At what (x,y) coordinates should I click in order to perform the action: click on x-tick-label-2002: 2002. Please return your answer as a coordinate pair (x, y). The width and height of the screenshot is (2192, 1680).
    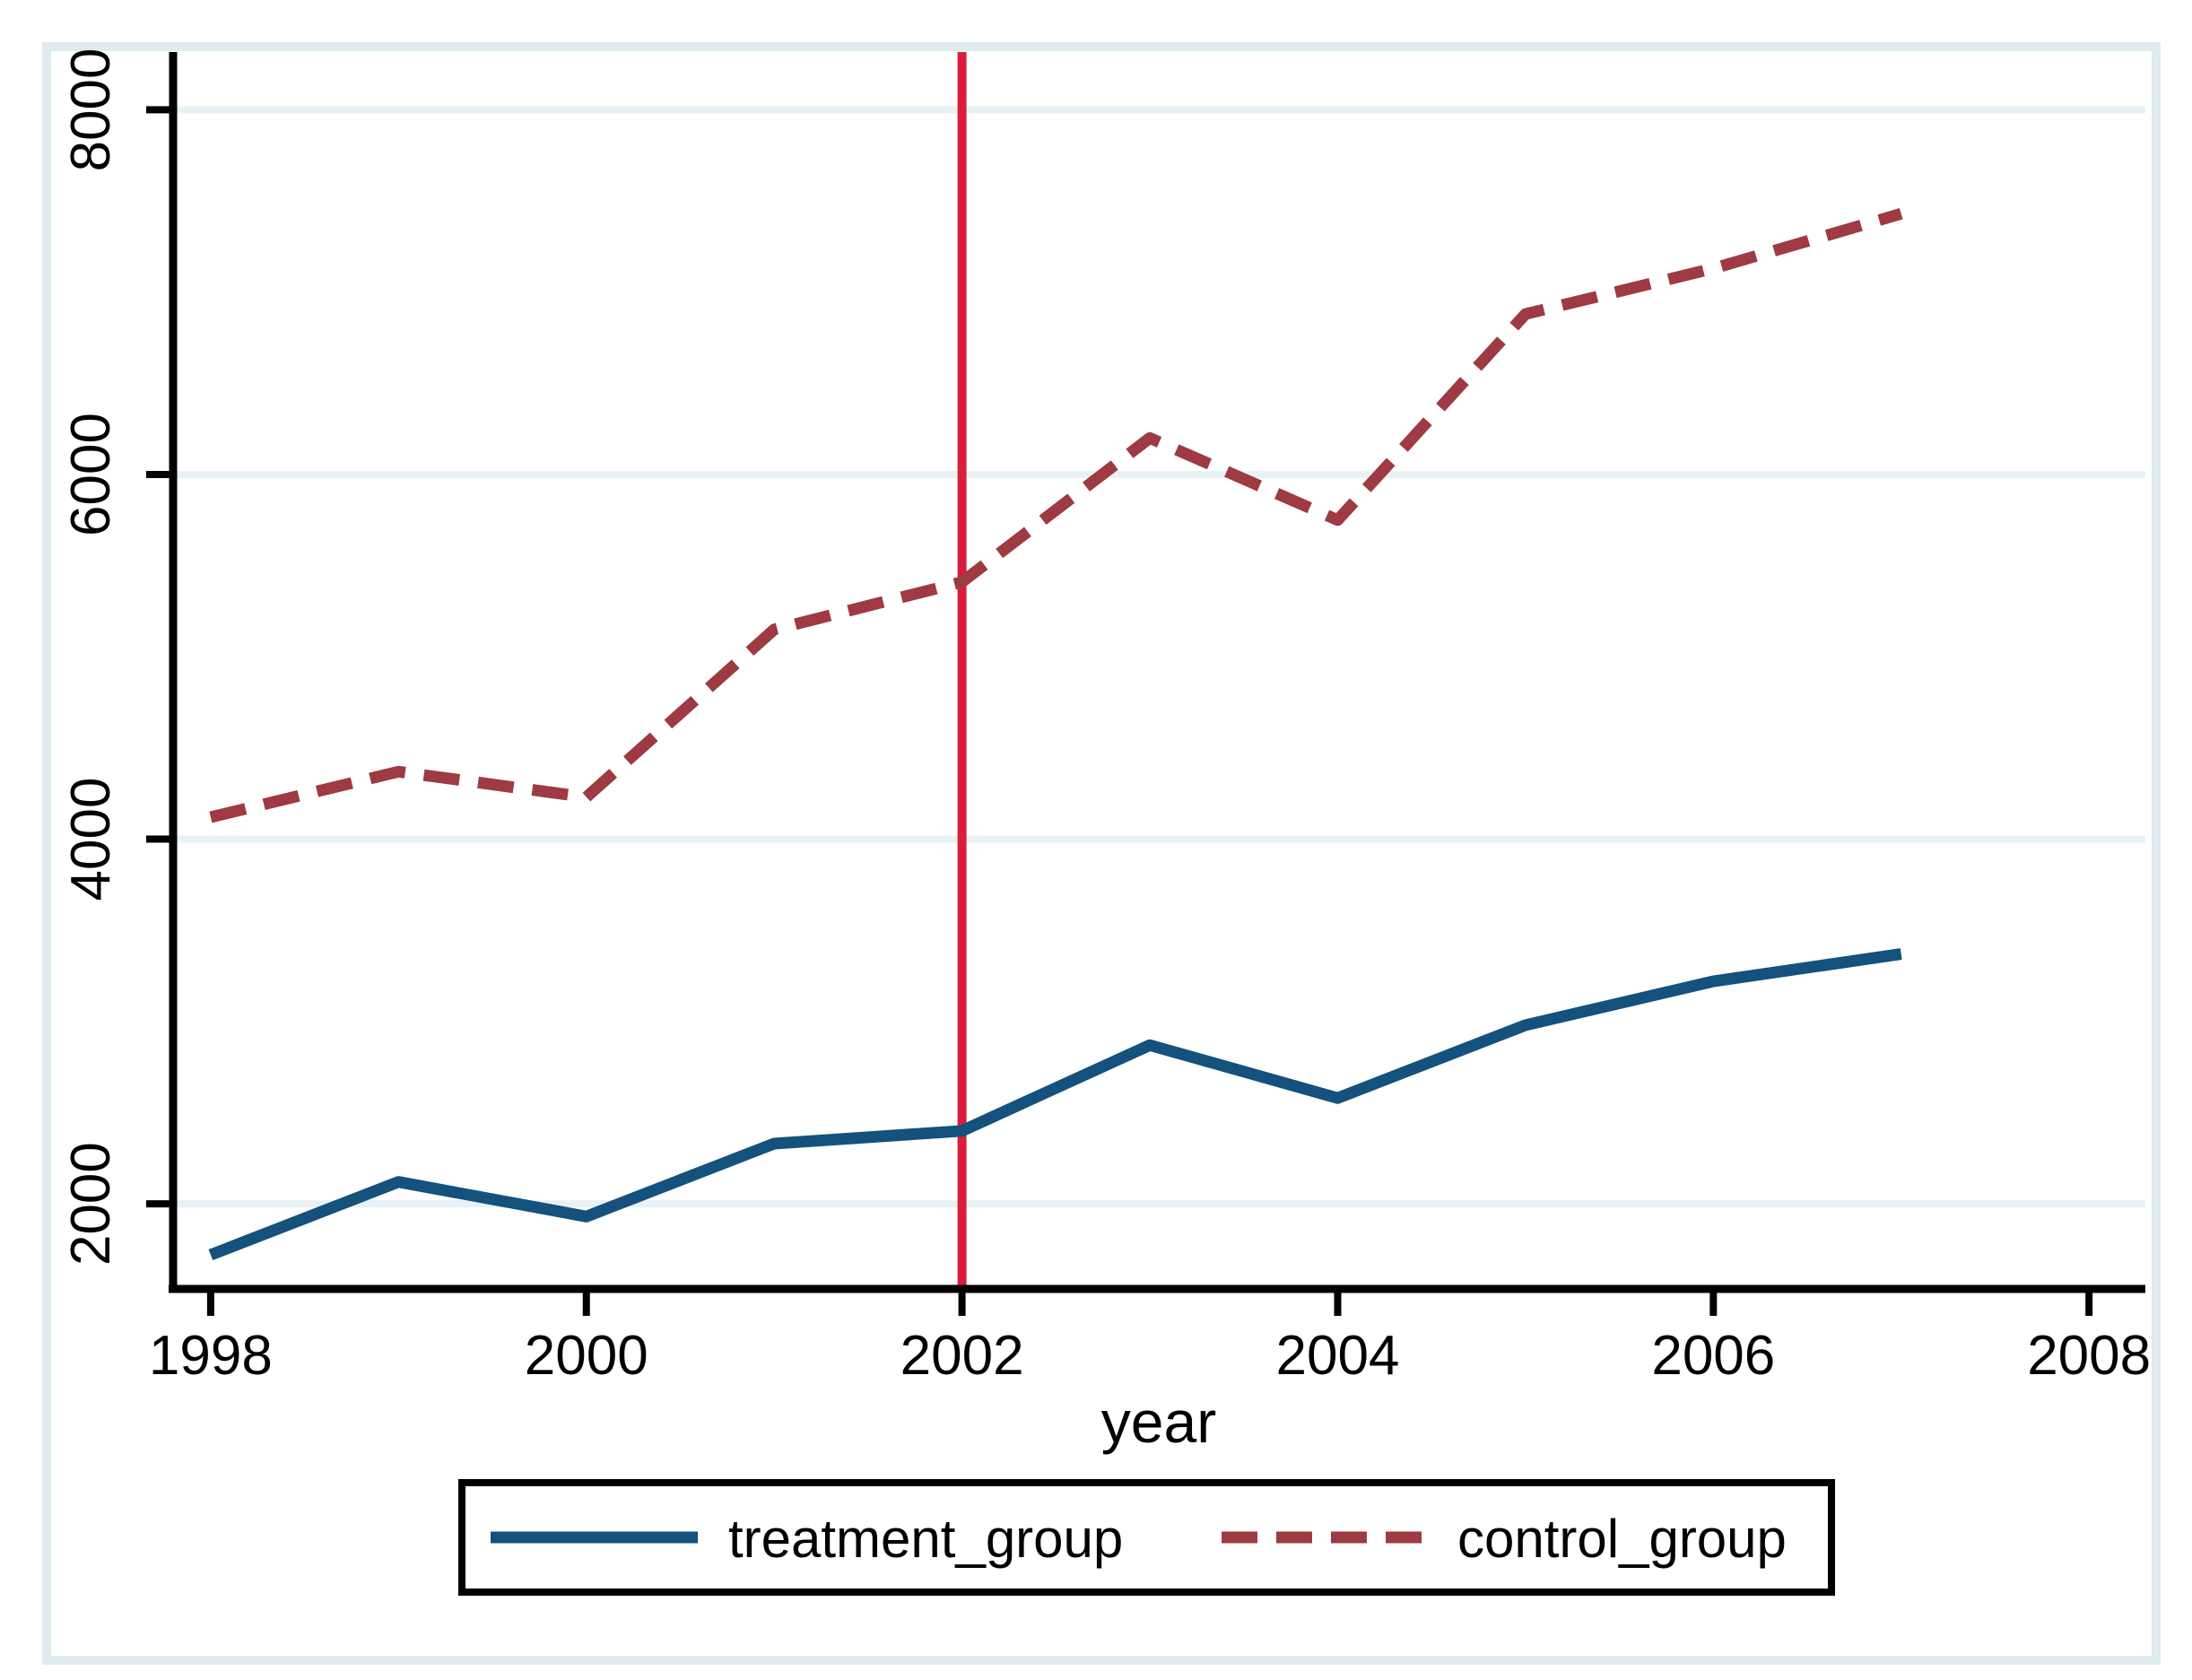
    Looking at the image, I should click on (962, 1356).